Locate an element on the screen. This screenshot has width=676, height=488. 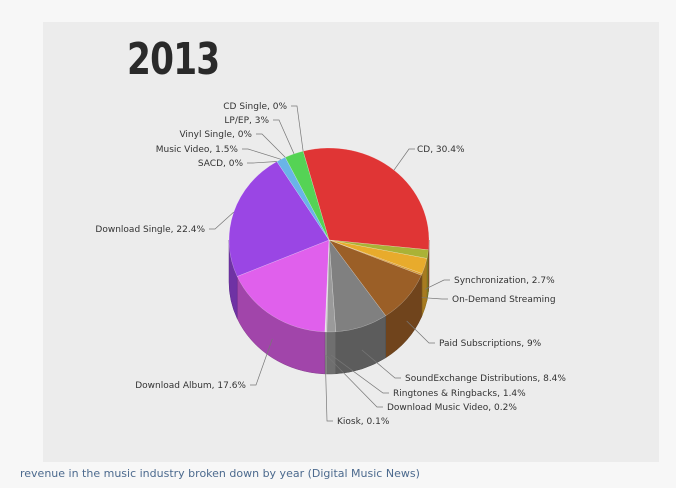
slice-label: Download Album, 17.6% is located at coordinates (190, 386).